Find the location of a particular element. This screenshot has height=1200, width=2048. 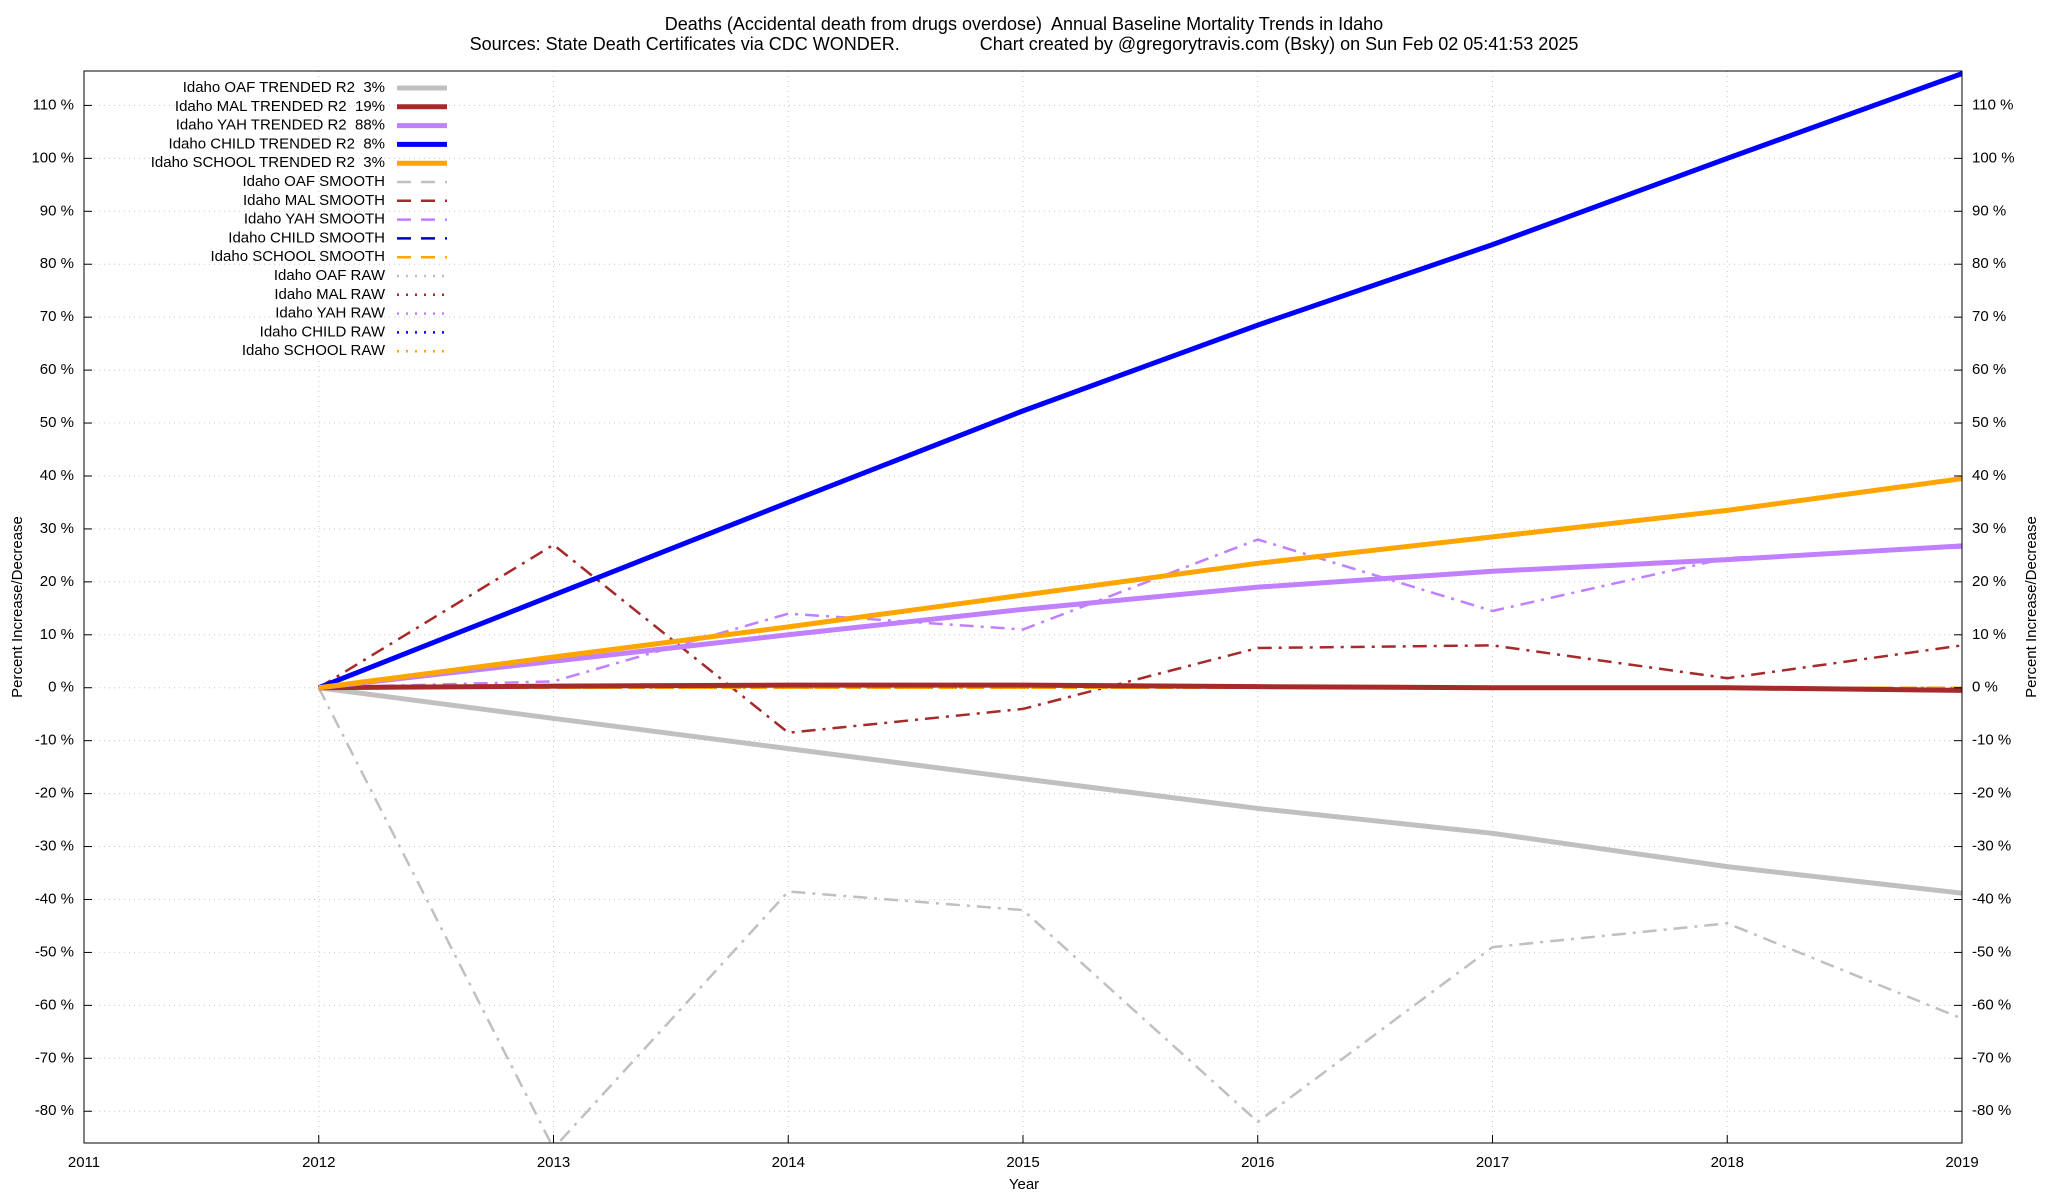

x-tick-label: 2011 is located at coordinates (84, 1162).